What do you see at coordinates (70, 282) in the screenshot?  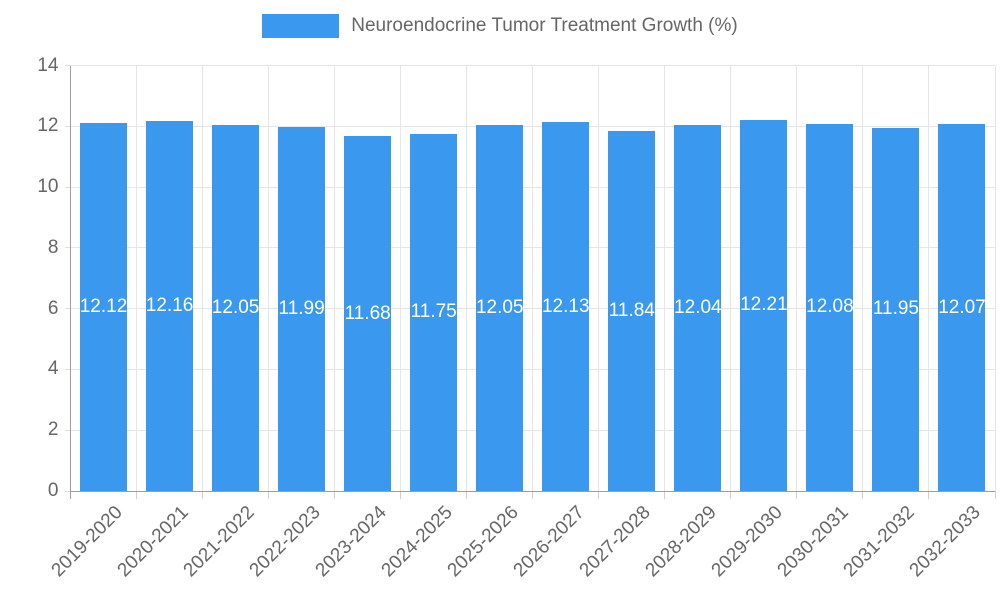 I see `y-axis-line` at bounding box center [70, 282].